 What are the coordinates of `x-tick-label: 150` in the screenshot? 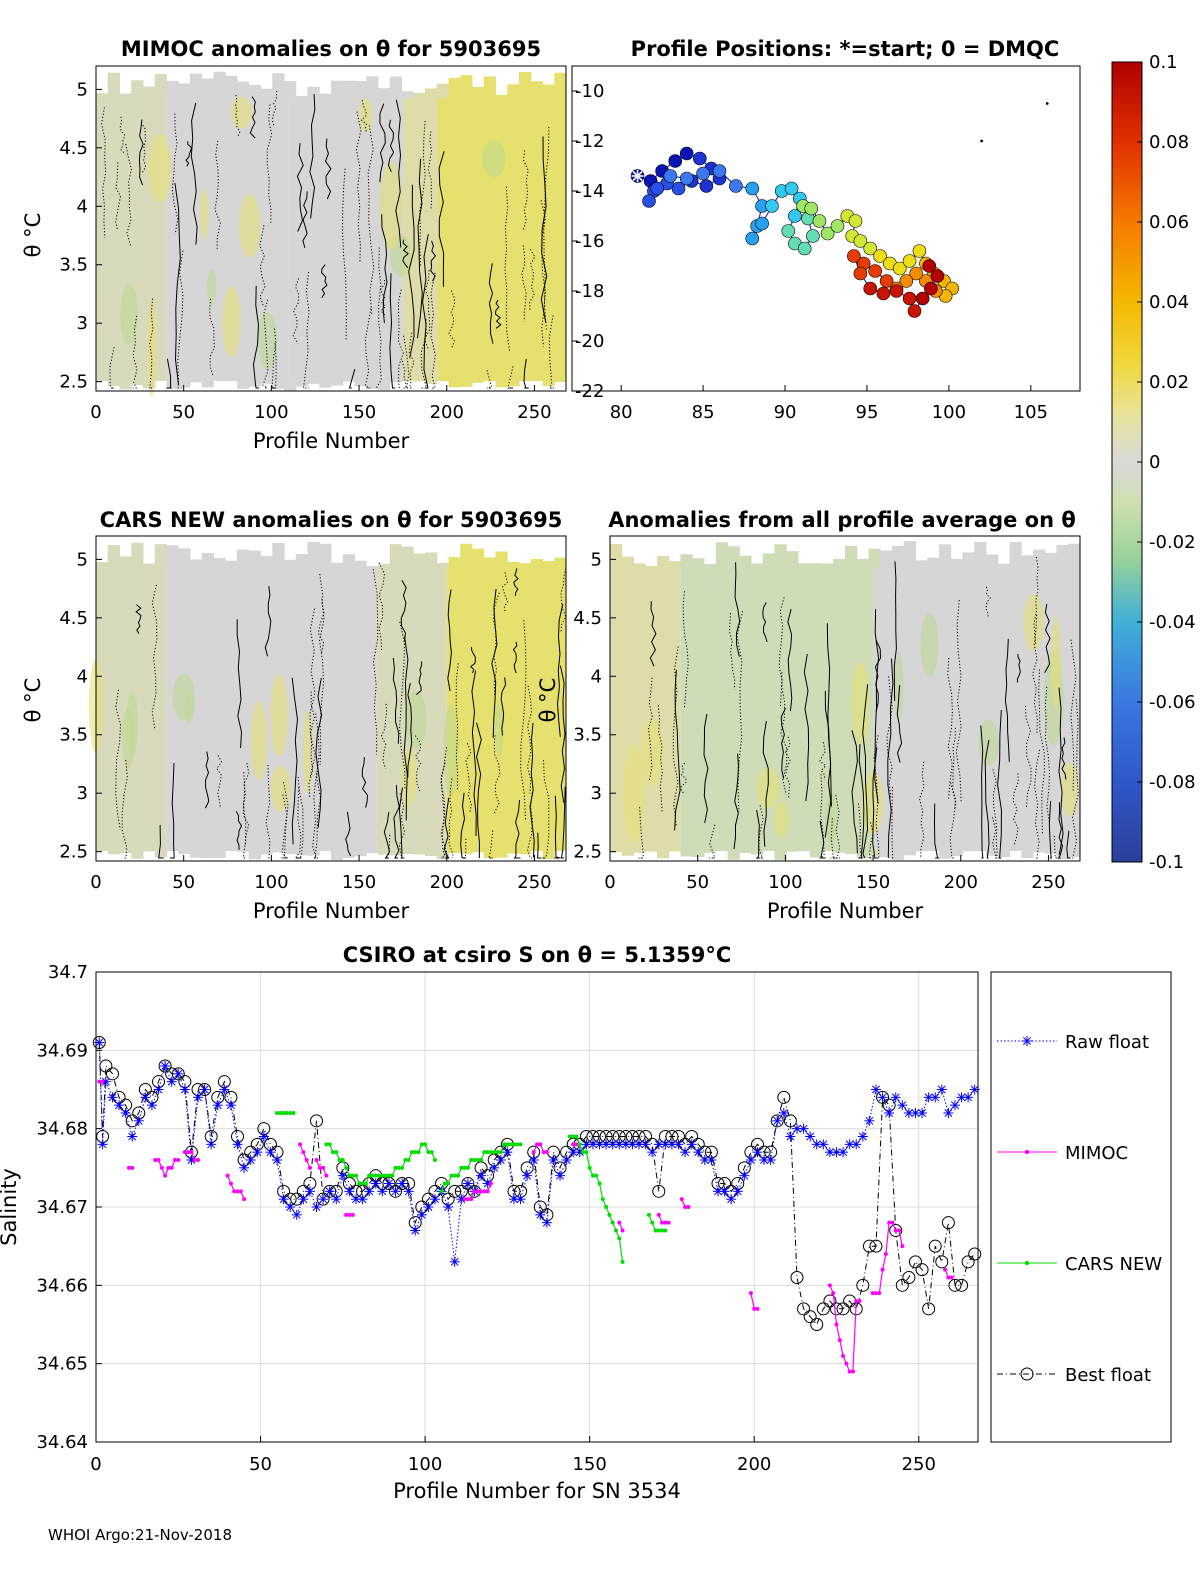 It's located at (873, 882).